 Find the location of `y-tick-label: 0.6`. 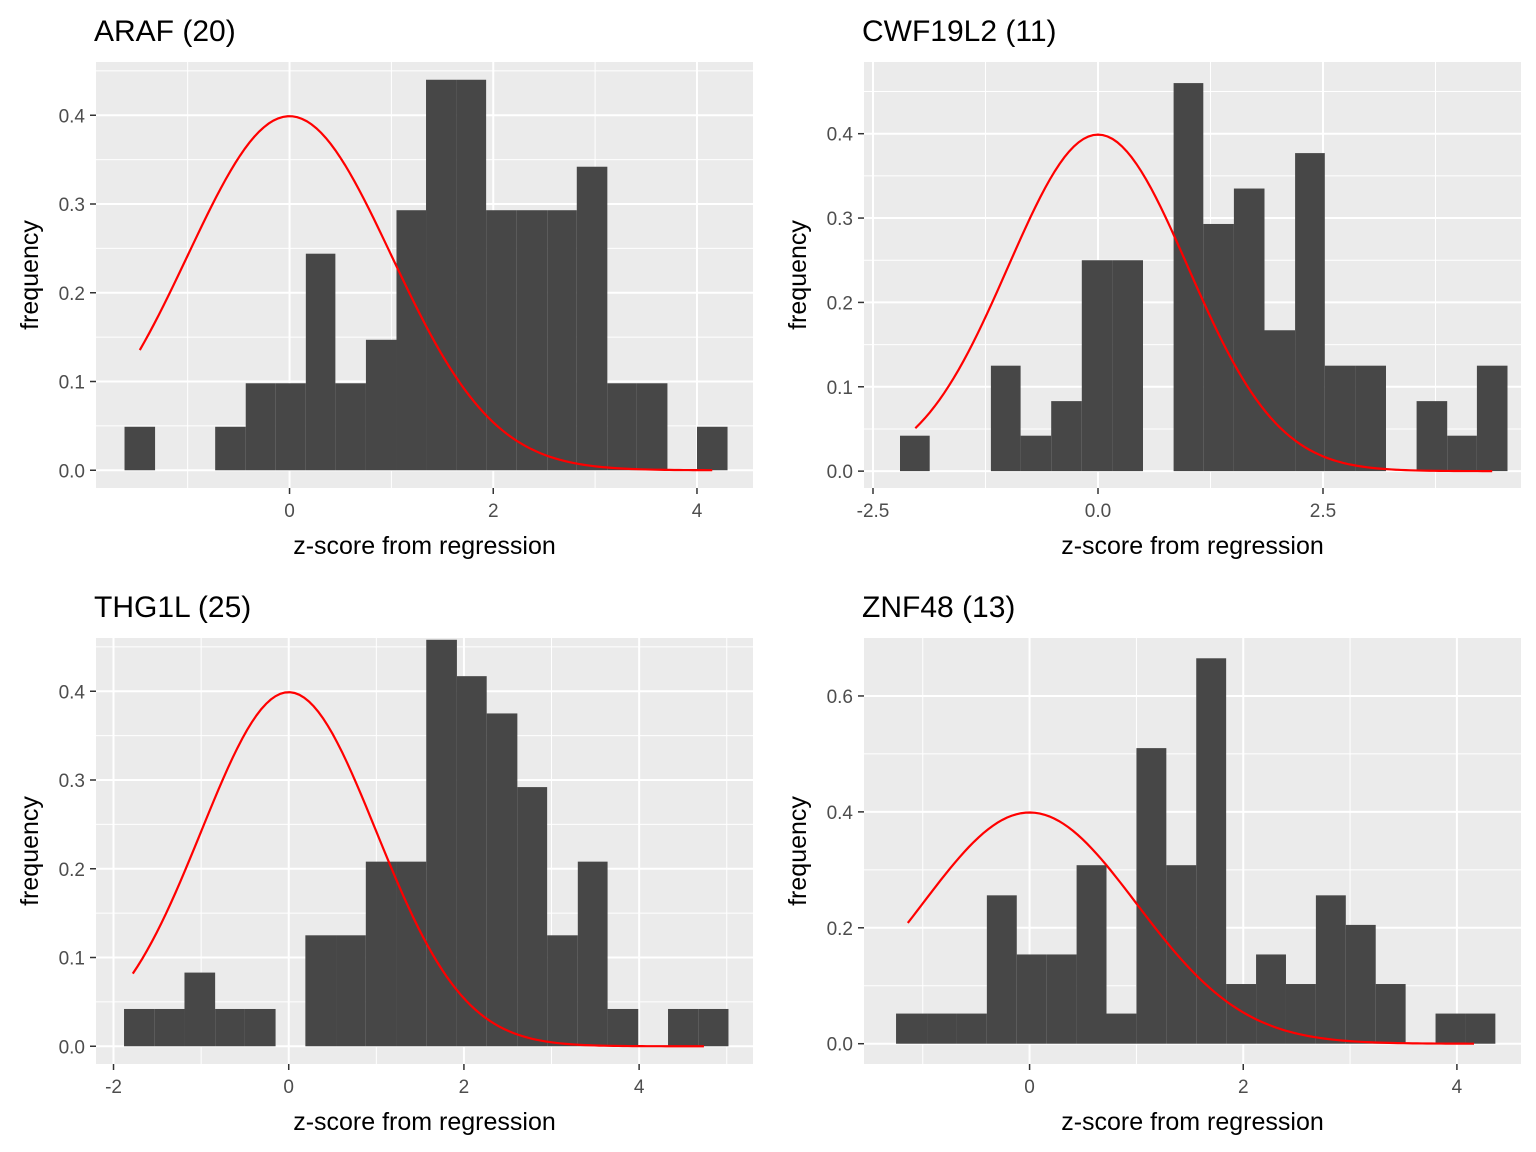

y-tick-label: 0.6 is located at coordinates (840, 697).